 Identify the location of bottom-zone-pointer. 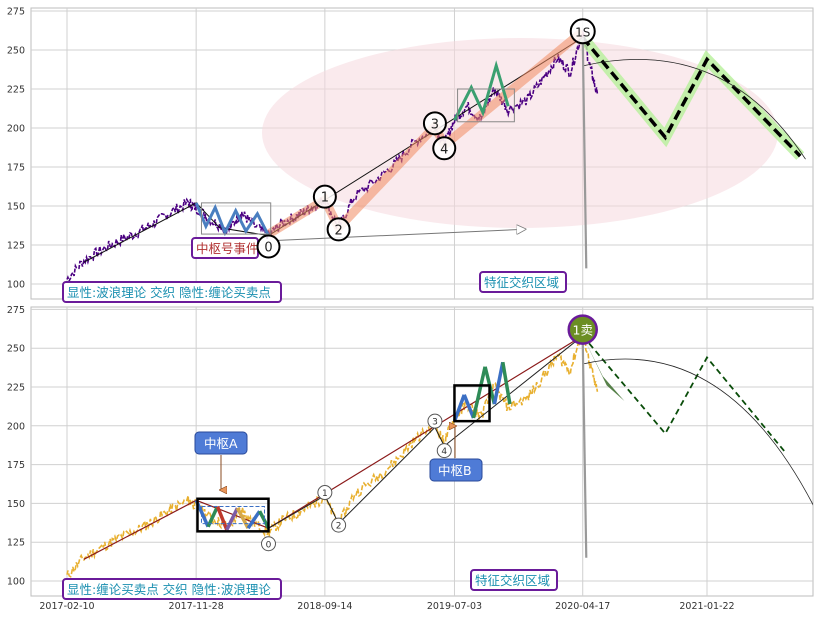
(584, 449).